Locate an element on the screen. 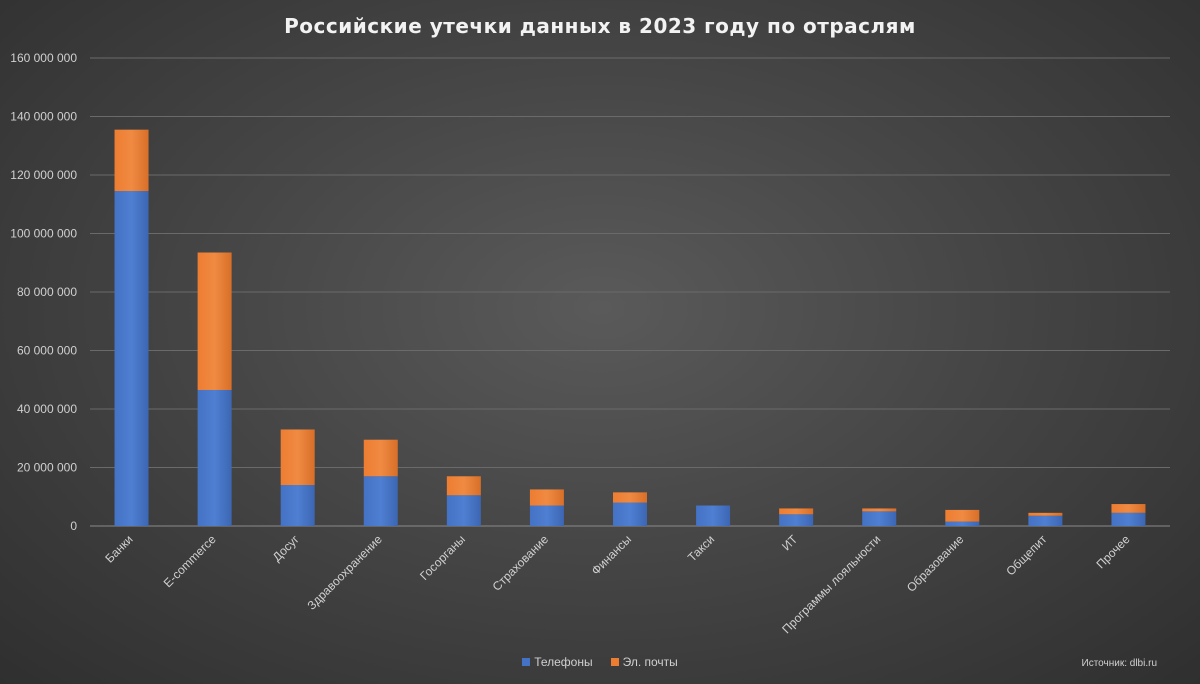 This screenshot has height=684, width=1200. x-tick-label: Образование is located at coordinates (935, 563).